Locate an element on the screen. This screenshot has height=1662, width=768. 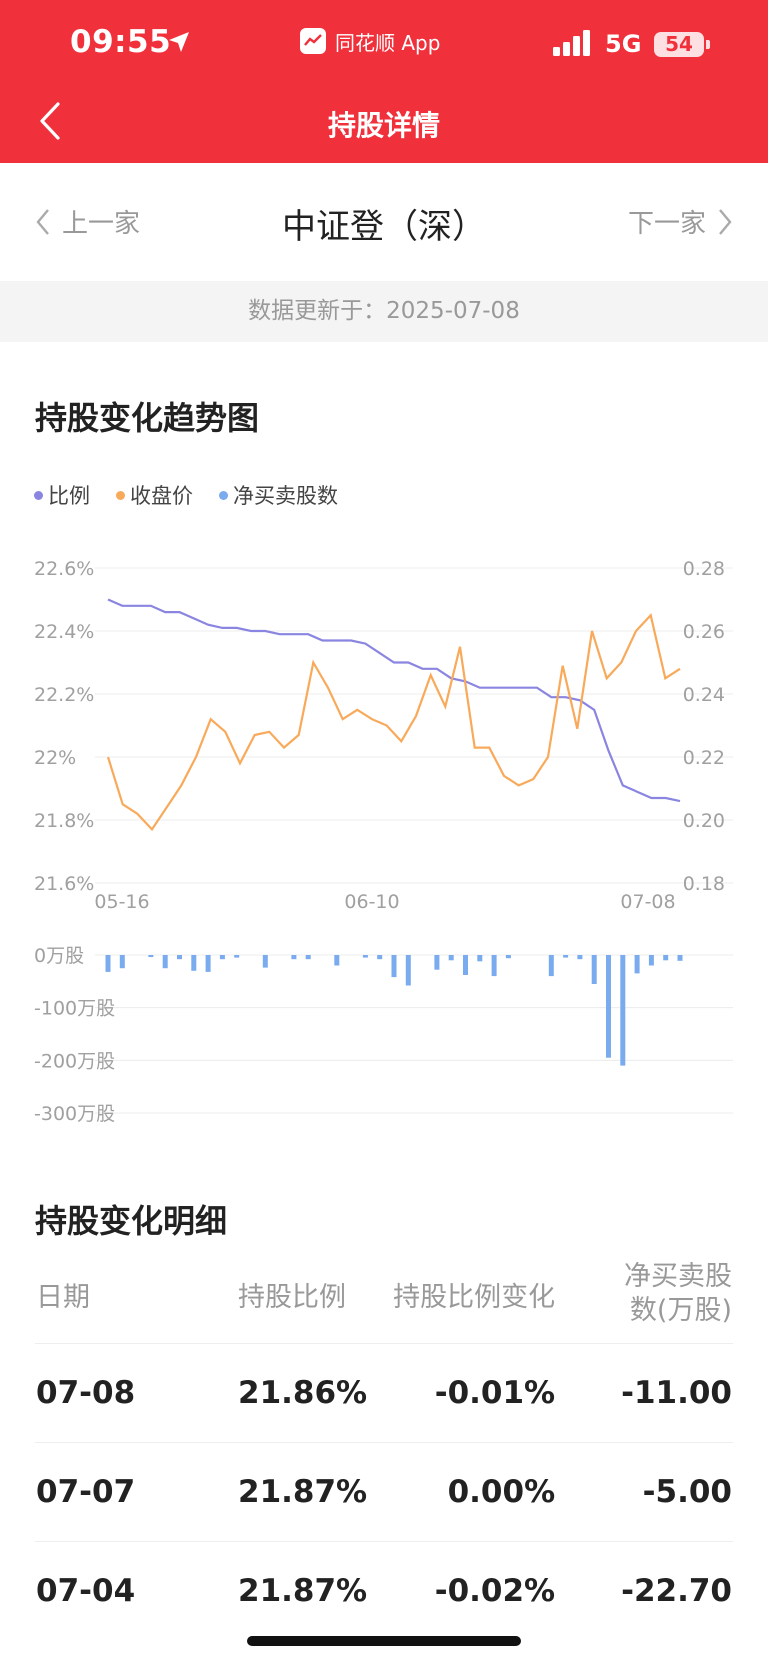
next-holder-label: 下一家 is located at coordinates (666, 224).